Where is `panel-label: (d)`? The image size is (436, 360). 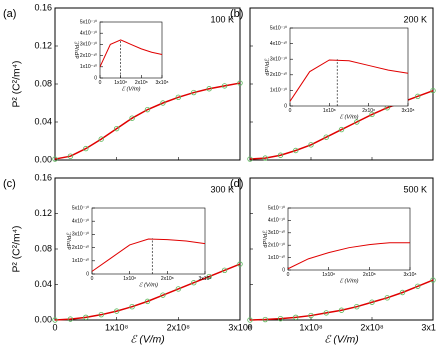
panel-label: (d) is located at coordinates (236, 184).